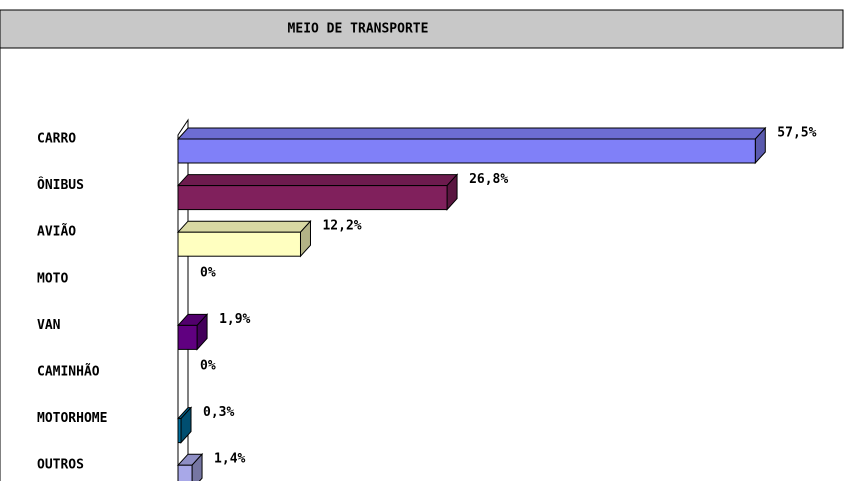  What do you see at coordinates (72, 418) in the screenshot?
I see `category-label: MOTORHOME` at bounding box center [72, 418].